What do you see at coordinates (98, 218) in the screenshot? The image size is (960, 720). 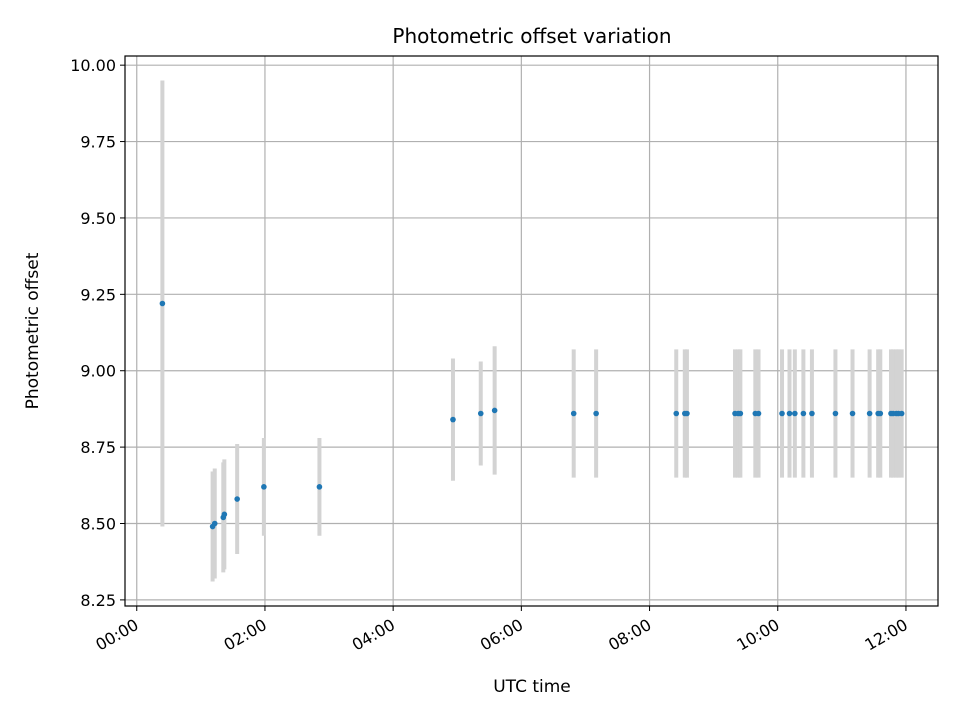 I see `y-tick-label: 9.50` at bounding box center [98, 218].